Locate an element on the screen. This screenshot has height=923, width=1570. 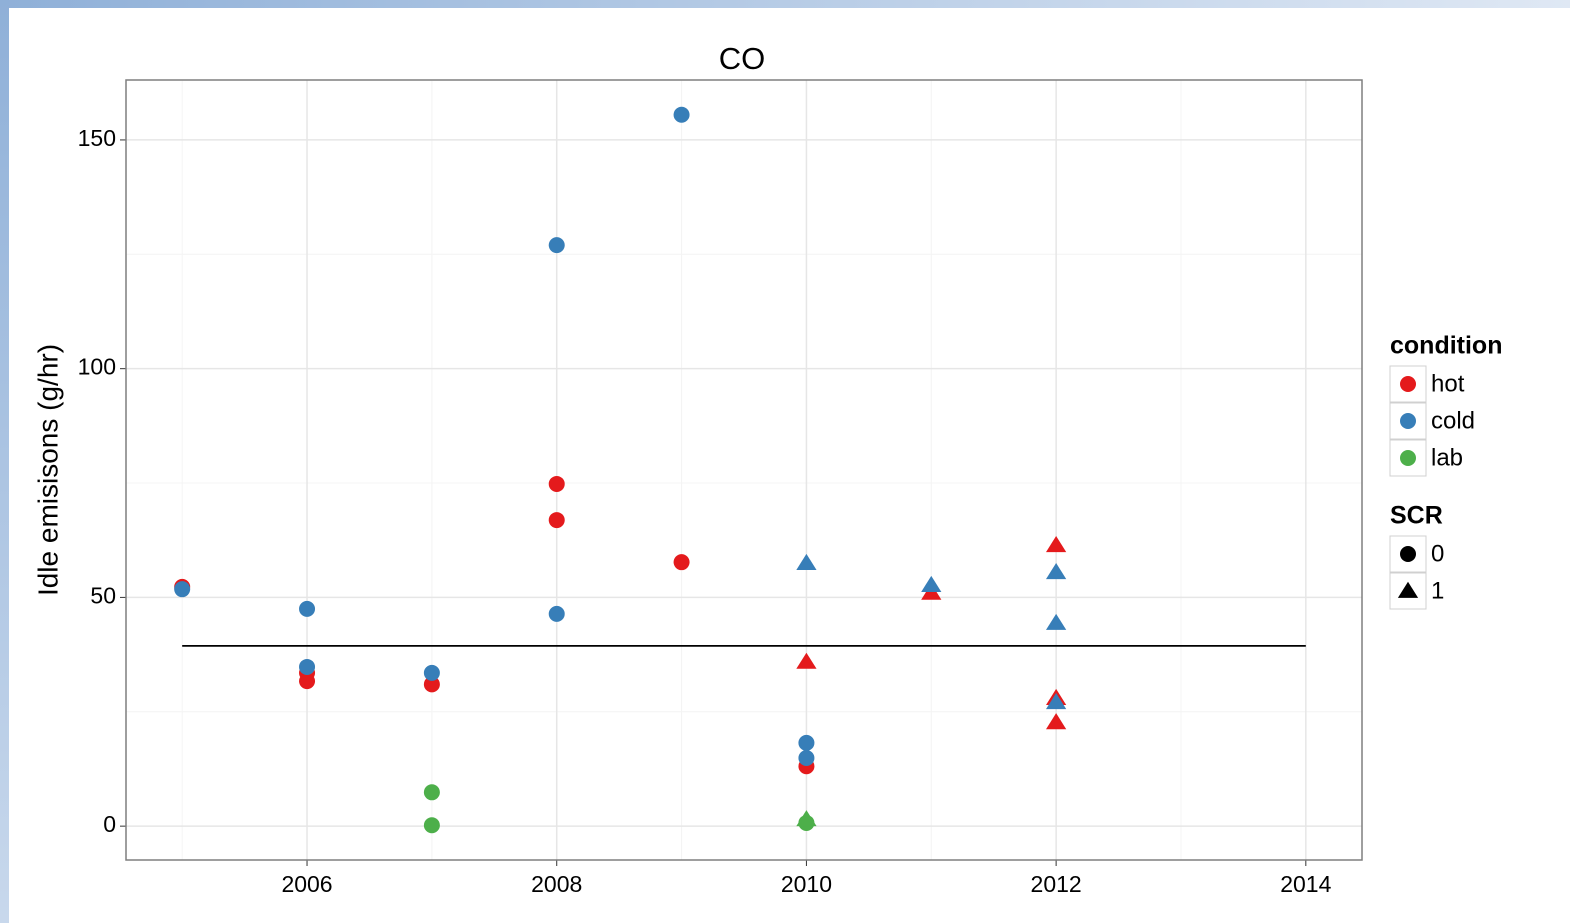
legend-label: lab is located at coordinates (1447, 457).